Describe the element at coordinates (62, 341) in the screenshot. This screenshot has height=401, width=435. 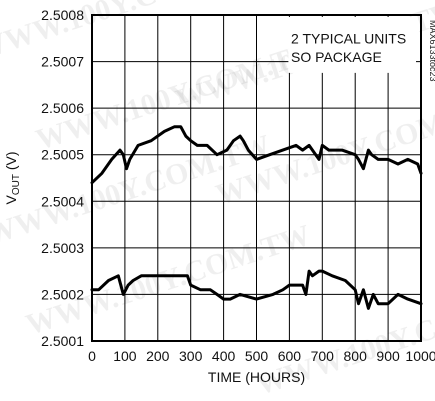
I see `y-tick-label: 2.5001` at that location.